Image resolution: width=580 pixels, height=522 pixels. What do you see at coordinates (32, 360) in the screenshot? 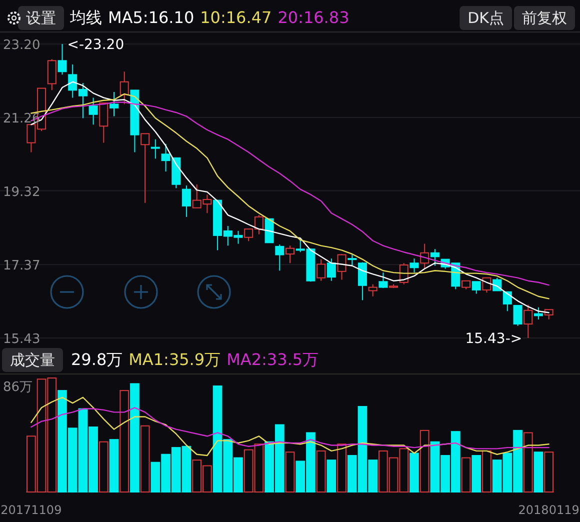
I see `legend-title: 成交量` at bounding box center [32, 360].